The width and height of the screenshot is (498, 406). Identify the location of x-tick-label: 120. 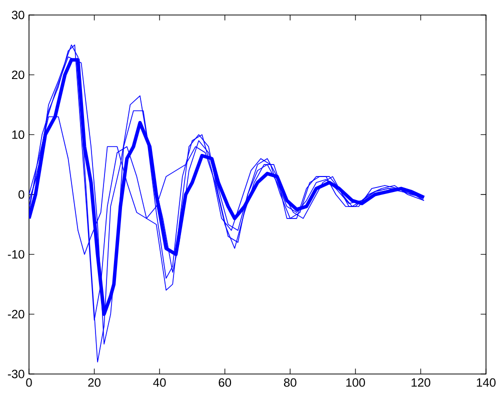
(421, 382).